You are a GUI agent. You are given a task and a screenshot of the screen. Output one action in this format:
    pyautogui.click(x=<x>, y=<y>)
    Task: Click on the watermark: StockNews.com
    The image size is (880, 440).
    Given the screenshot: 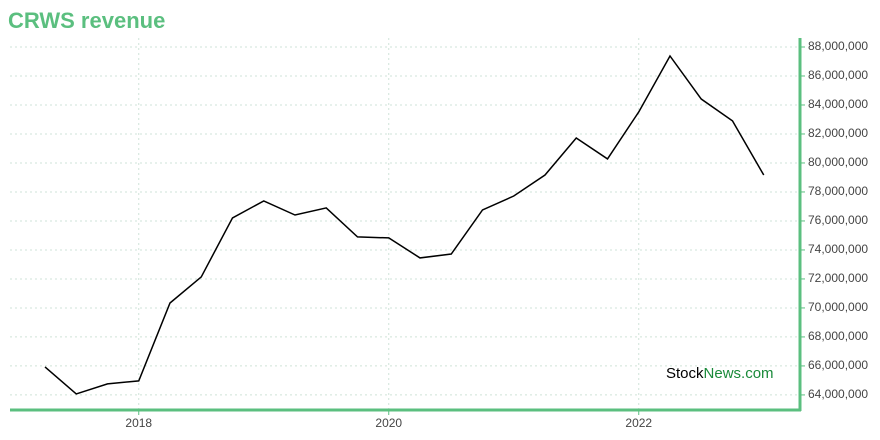 What is the action you would take?
    pyautogui.click(x=720, y=373)
    